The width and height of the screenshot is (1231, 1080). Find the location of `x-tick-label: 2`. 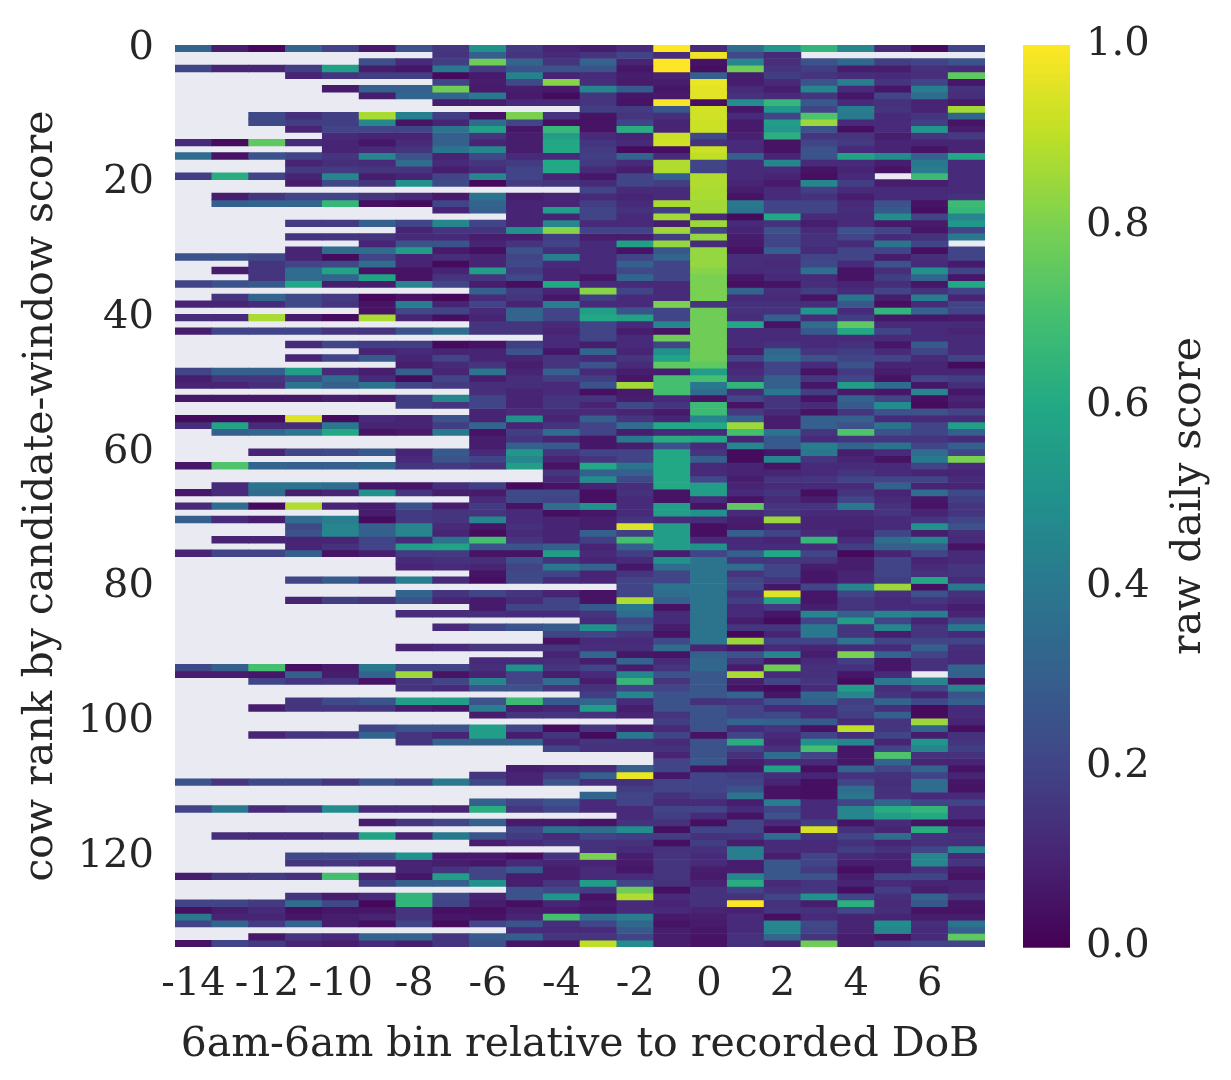

x-tick-label: 2 is located at coordinates (782, 981).